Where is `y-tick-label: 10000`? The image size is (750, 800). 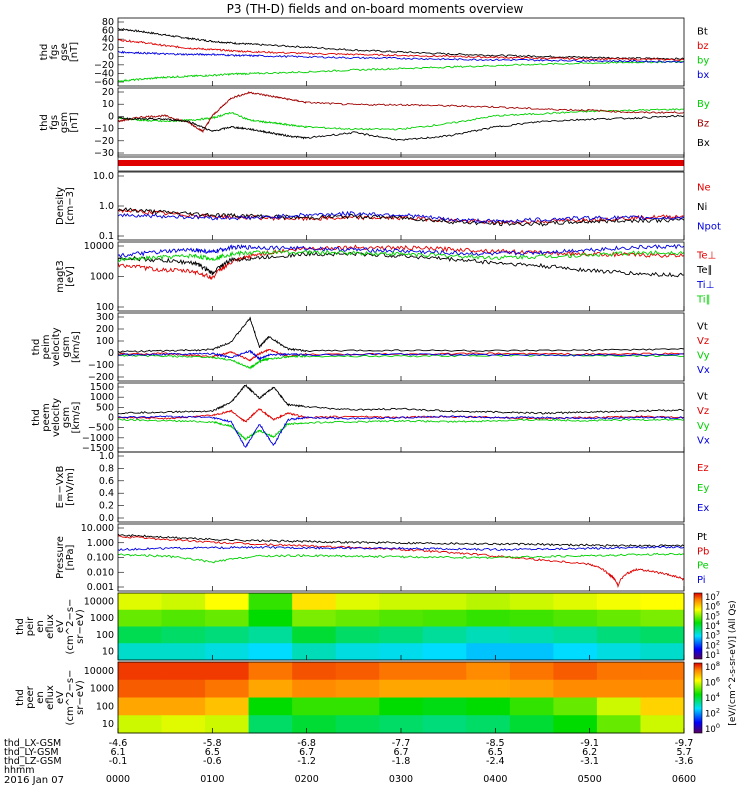 y-tick-label: 10000 is located at coordinates (99, 601).